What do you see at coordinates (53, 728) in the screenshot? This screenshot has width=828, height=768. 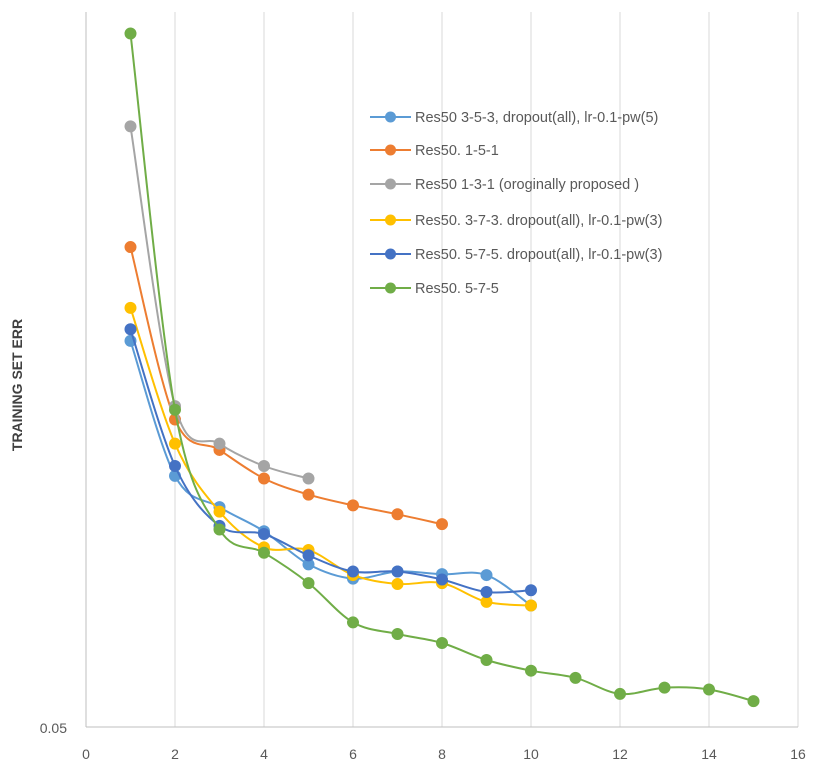 I see `y-tick-label: 0.05` at bounding box center [53, 728].